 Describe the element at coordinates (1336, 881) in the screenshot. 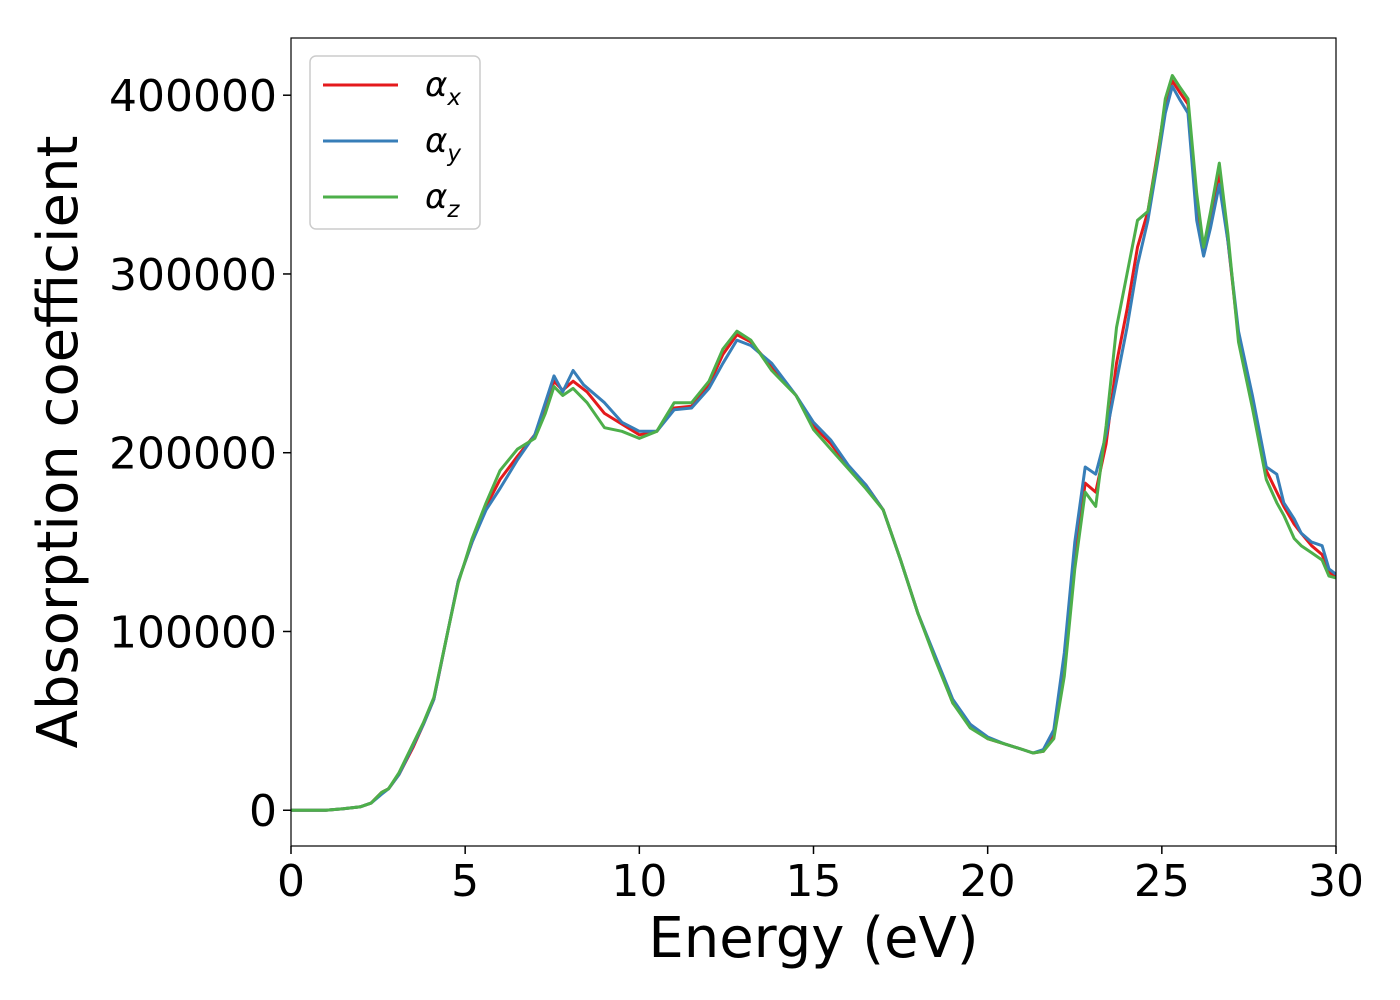

I see `x-tick-label: 30` at that location.